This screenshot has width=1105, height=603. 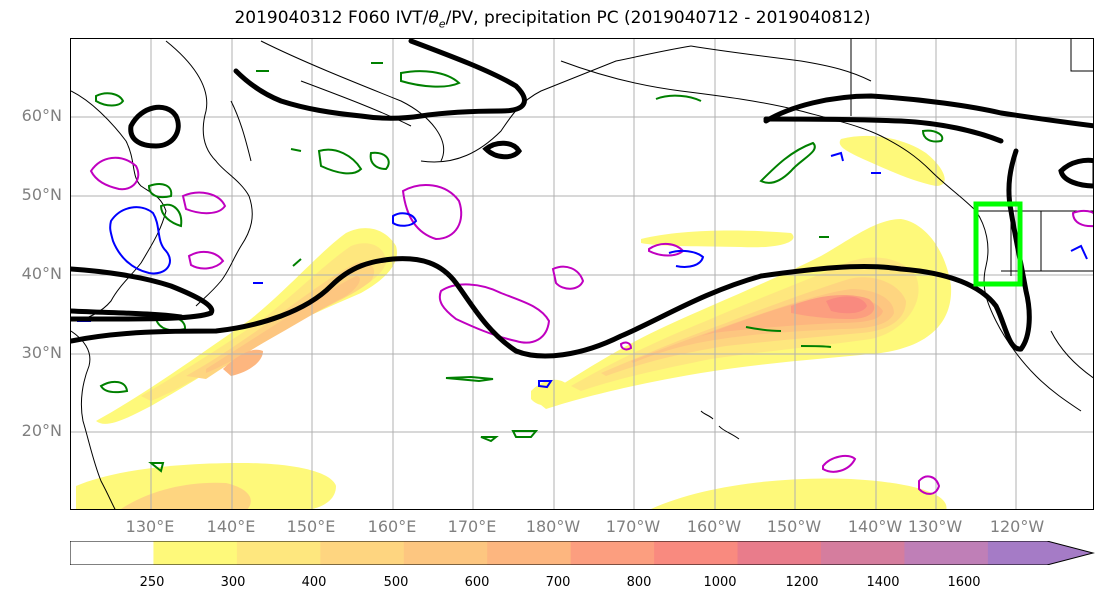 I want to click on lon-label-130w: 130°W, so click(x=935, y=526).